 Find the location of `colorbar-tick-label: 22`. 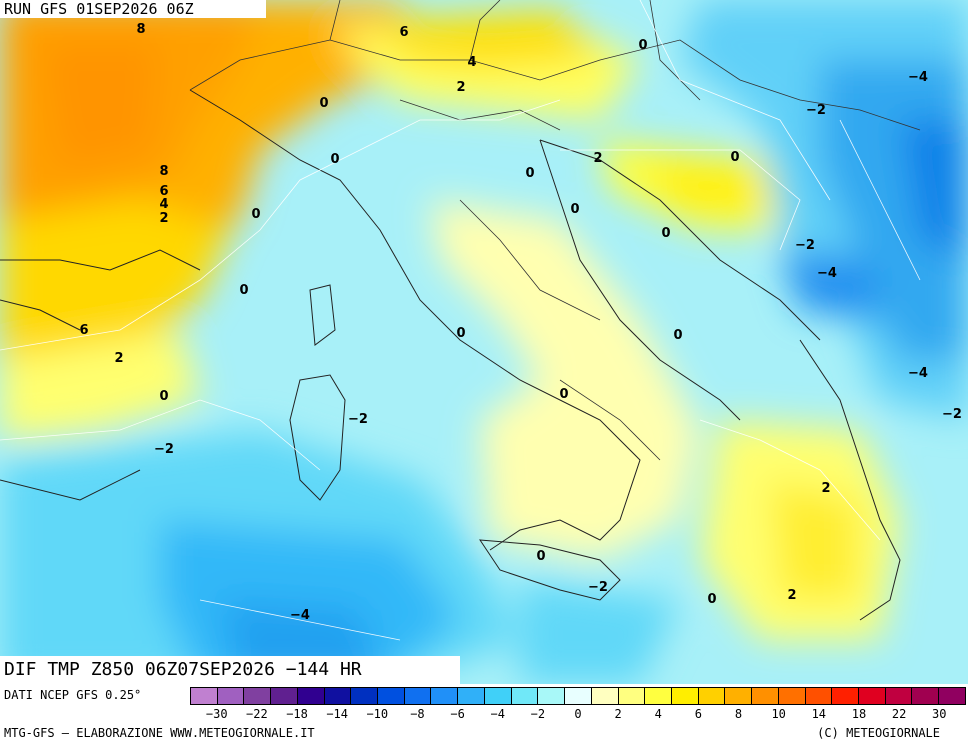

colorbar-tick-label: 22 is located at coordinates (899, 714).